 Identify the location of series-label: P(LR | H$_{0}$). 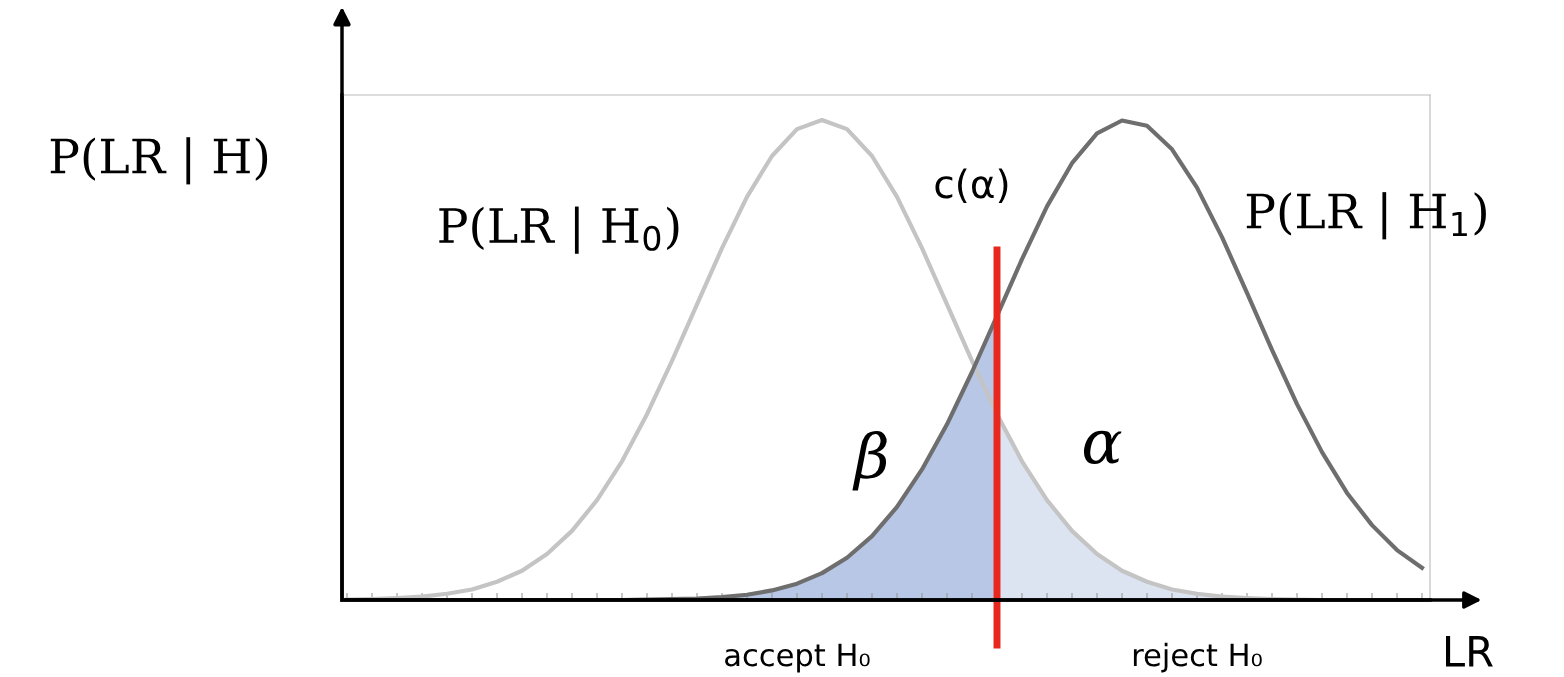
(559, 230).